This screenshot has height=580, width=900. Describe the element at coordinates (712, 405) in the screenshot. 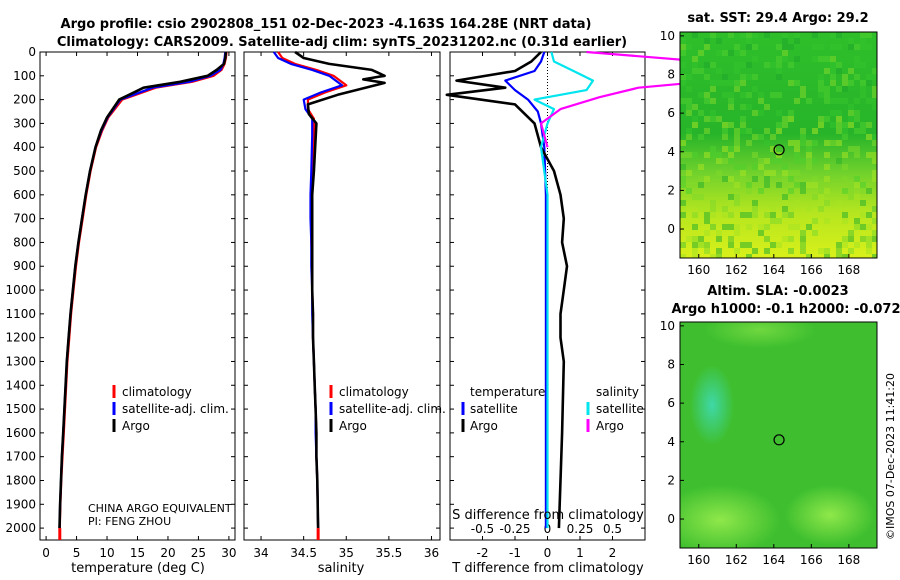

I see `sla-high-patch` at that location.